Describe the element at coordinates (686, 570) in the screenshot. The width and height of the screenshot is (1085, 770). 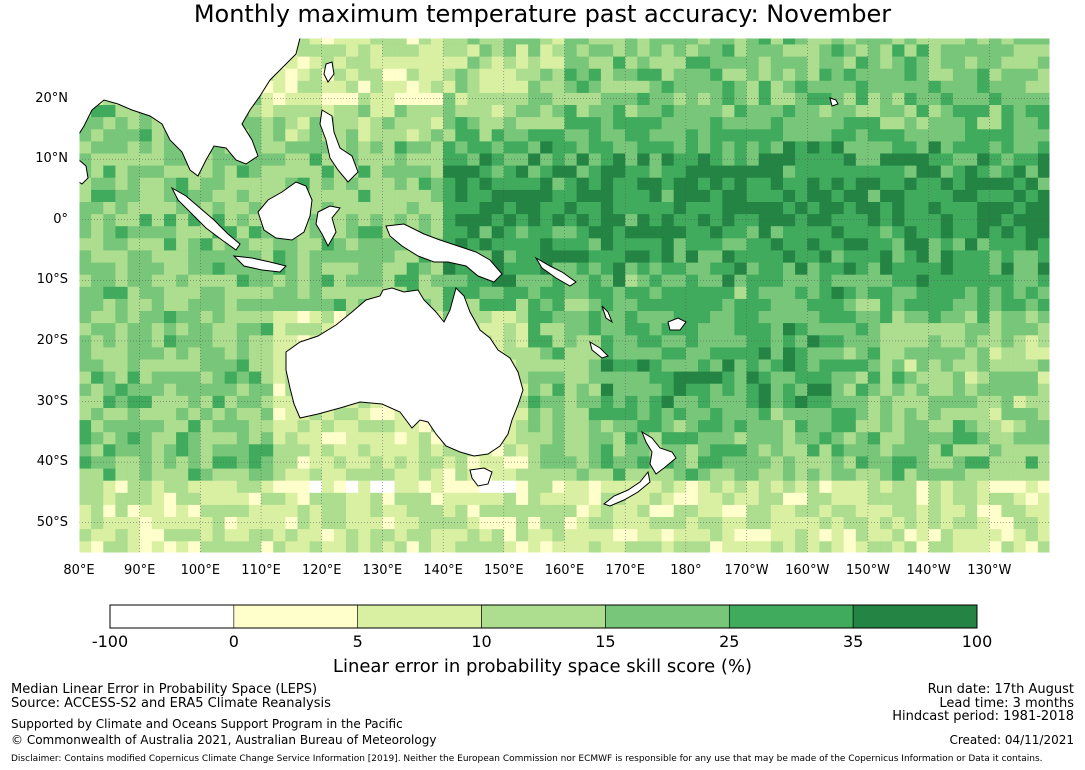
I see `lon-tick-label: 180°` at that location.